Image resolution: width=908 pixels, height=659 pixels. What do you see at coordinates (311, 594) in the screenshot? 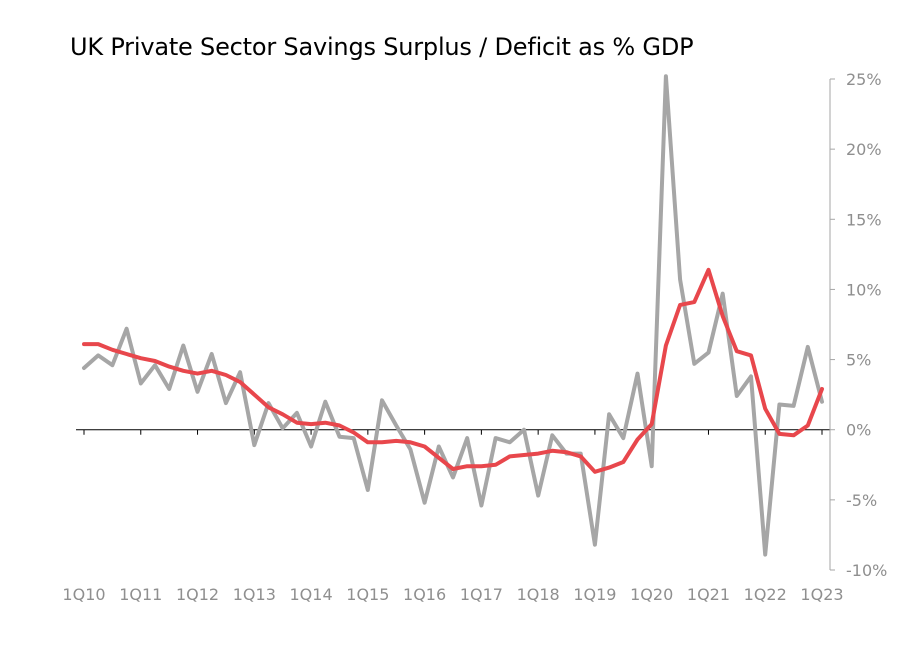
I see `x-tick-label: 1Q14` at bounding box center [311, 594].